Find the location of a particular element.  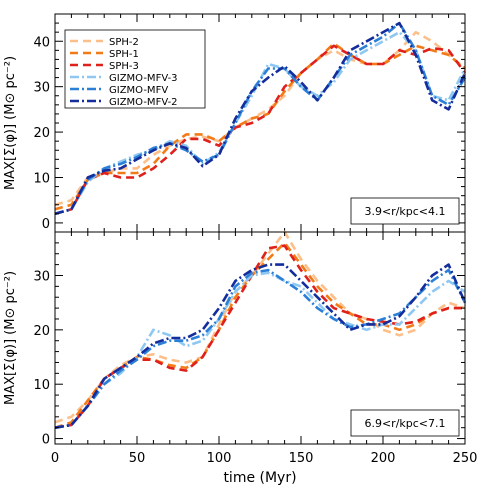

x-axis-label: time (Myr) is located at coordinates (259, 478).